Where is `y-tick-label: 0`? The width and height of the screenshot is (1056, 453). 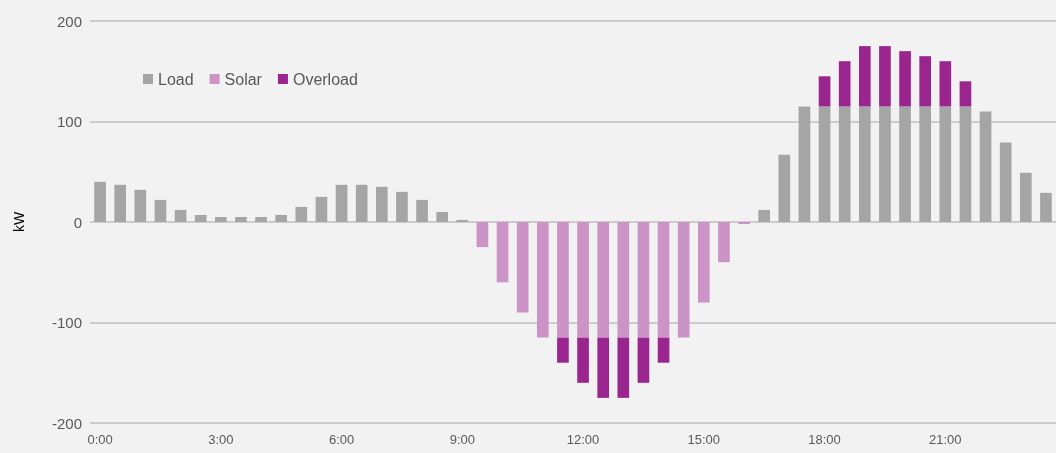
y-tick-label: 0 is located at coordinates (77, 222).